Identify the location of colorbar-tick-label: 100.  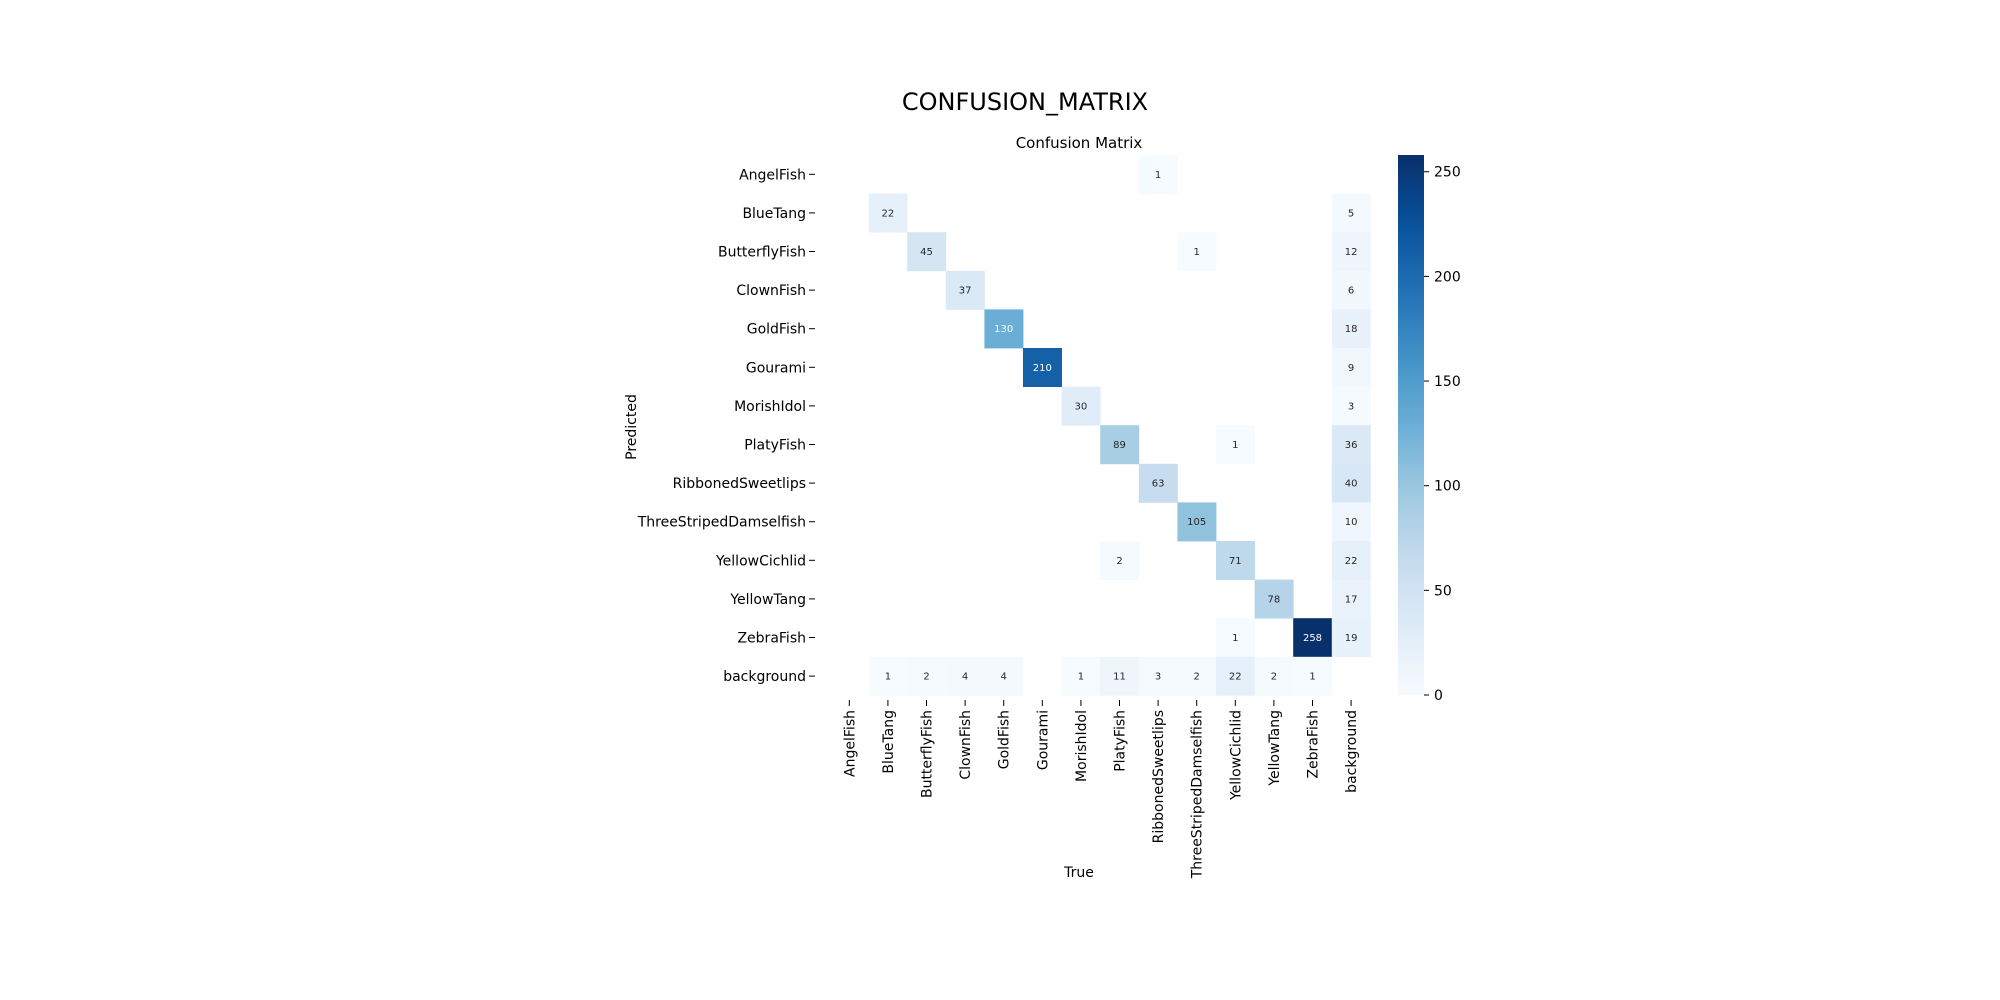
(1447, 487).